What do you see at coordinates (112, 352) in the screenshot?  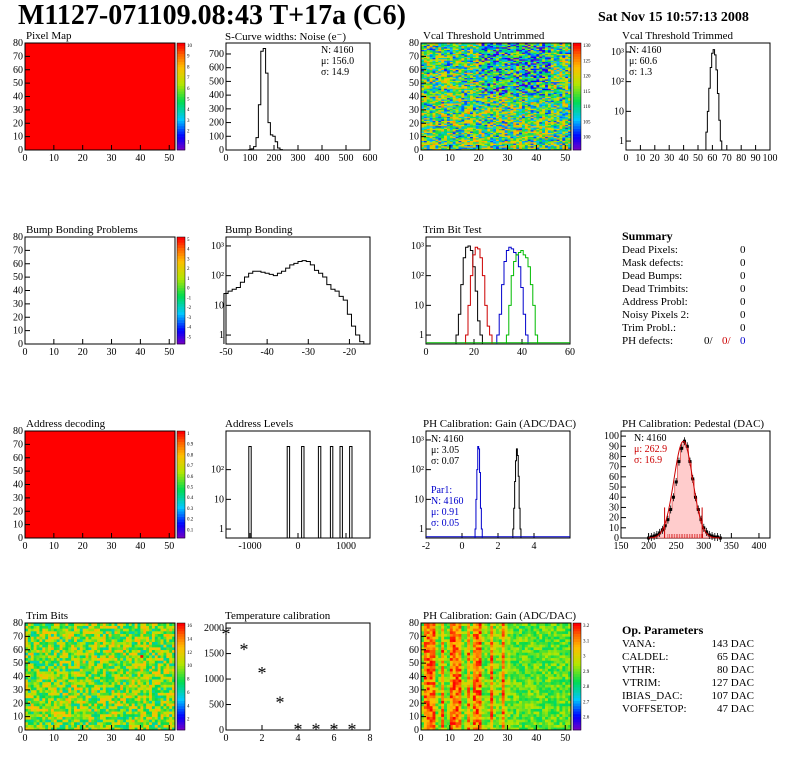 I see `x-tick-label: 30` at bounding box center [112, 352].